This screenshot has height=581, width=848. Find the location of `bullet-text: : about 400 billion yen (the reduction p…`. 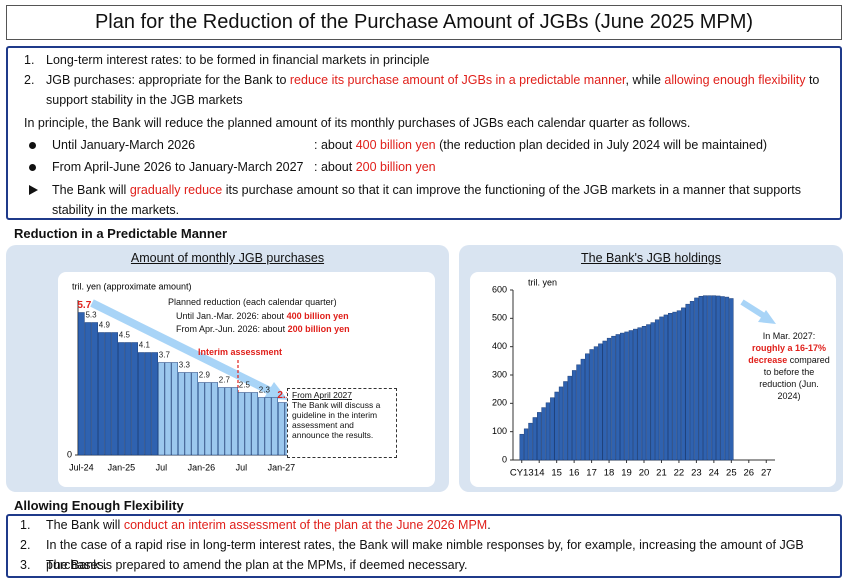

bullet-text: : about 400 billion yen (the reduction p… is located at coordinates (574, 145).